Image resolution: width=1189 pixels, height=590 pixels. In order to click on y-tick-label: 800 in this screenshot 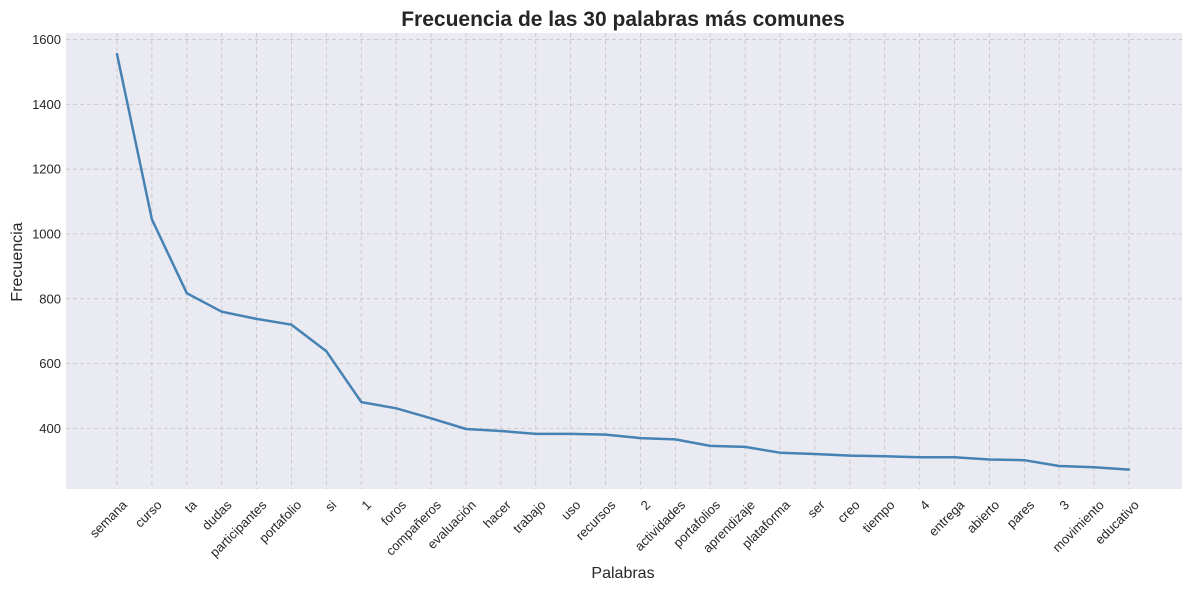, I will do `click(50, 298)`.